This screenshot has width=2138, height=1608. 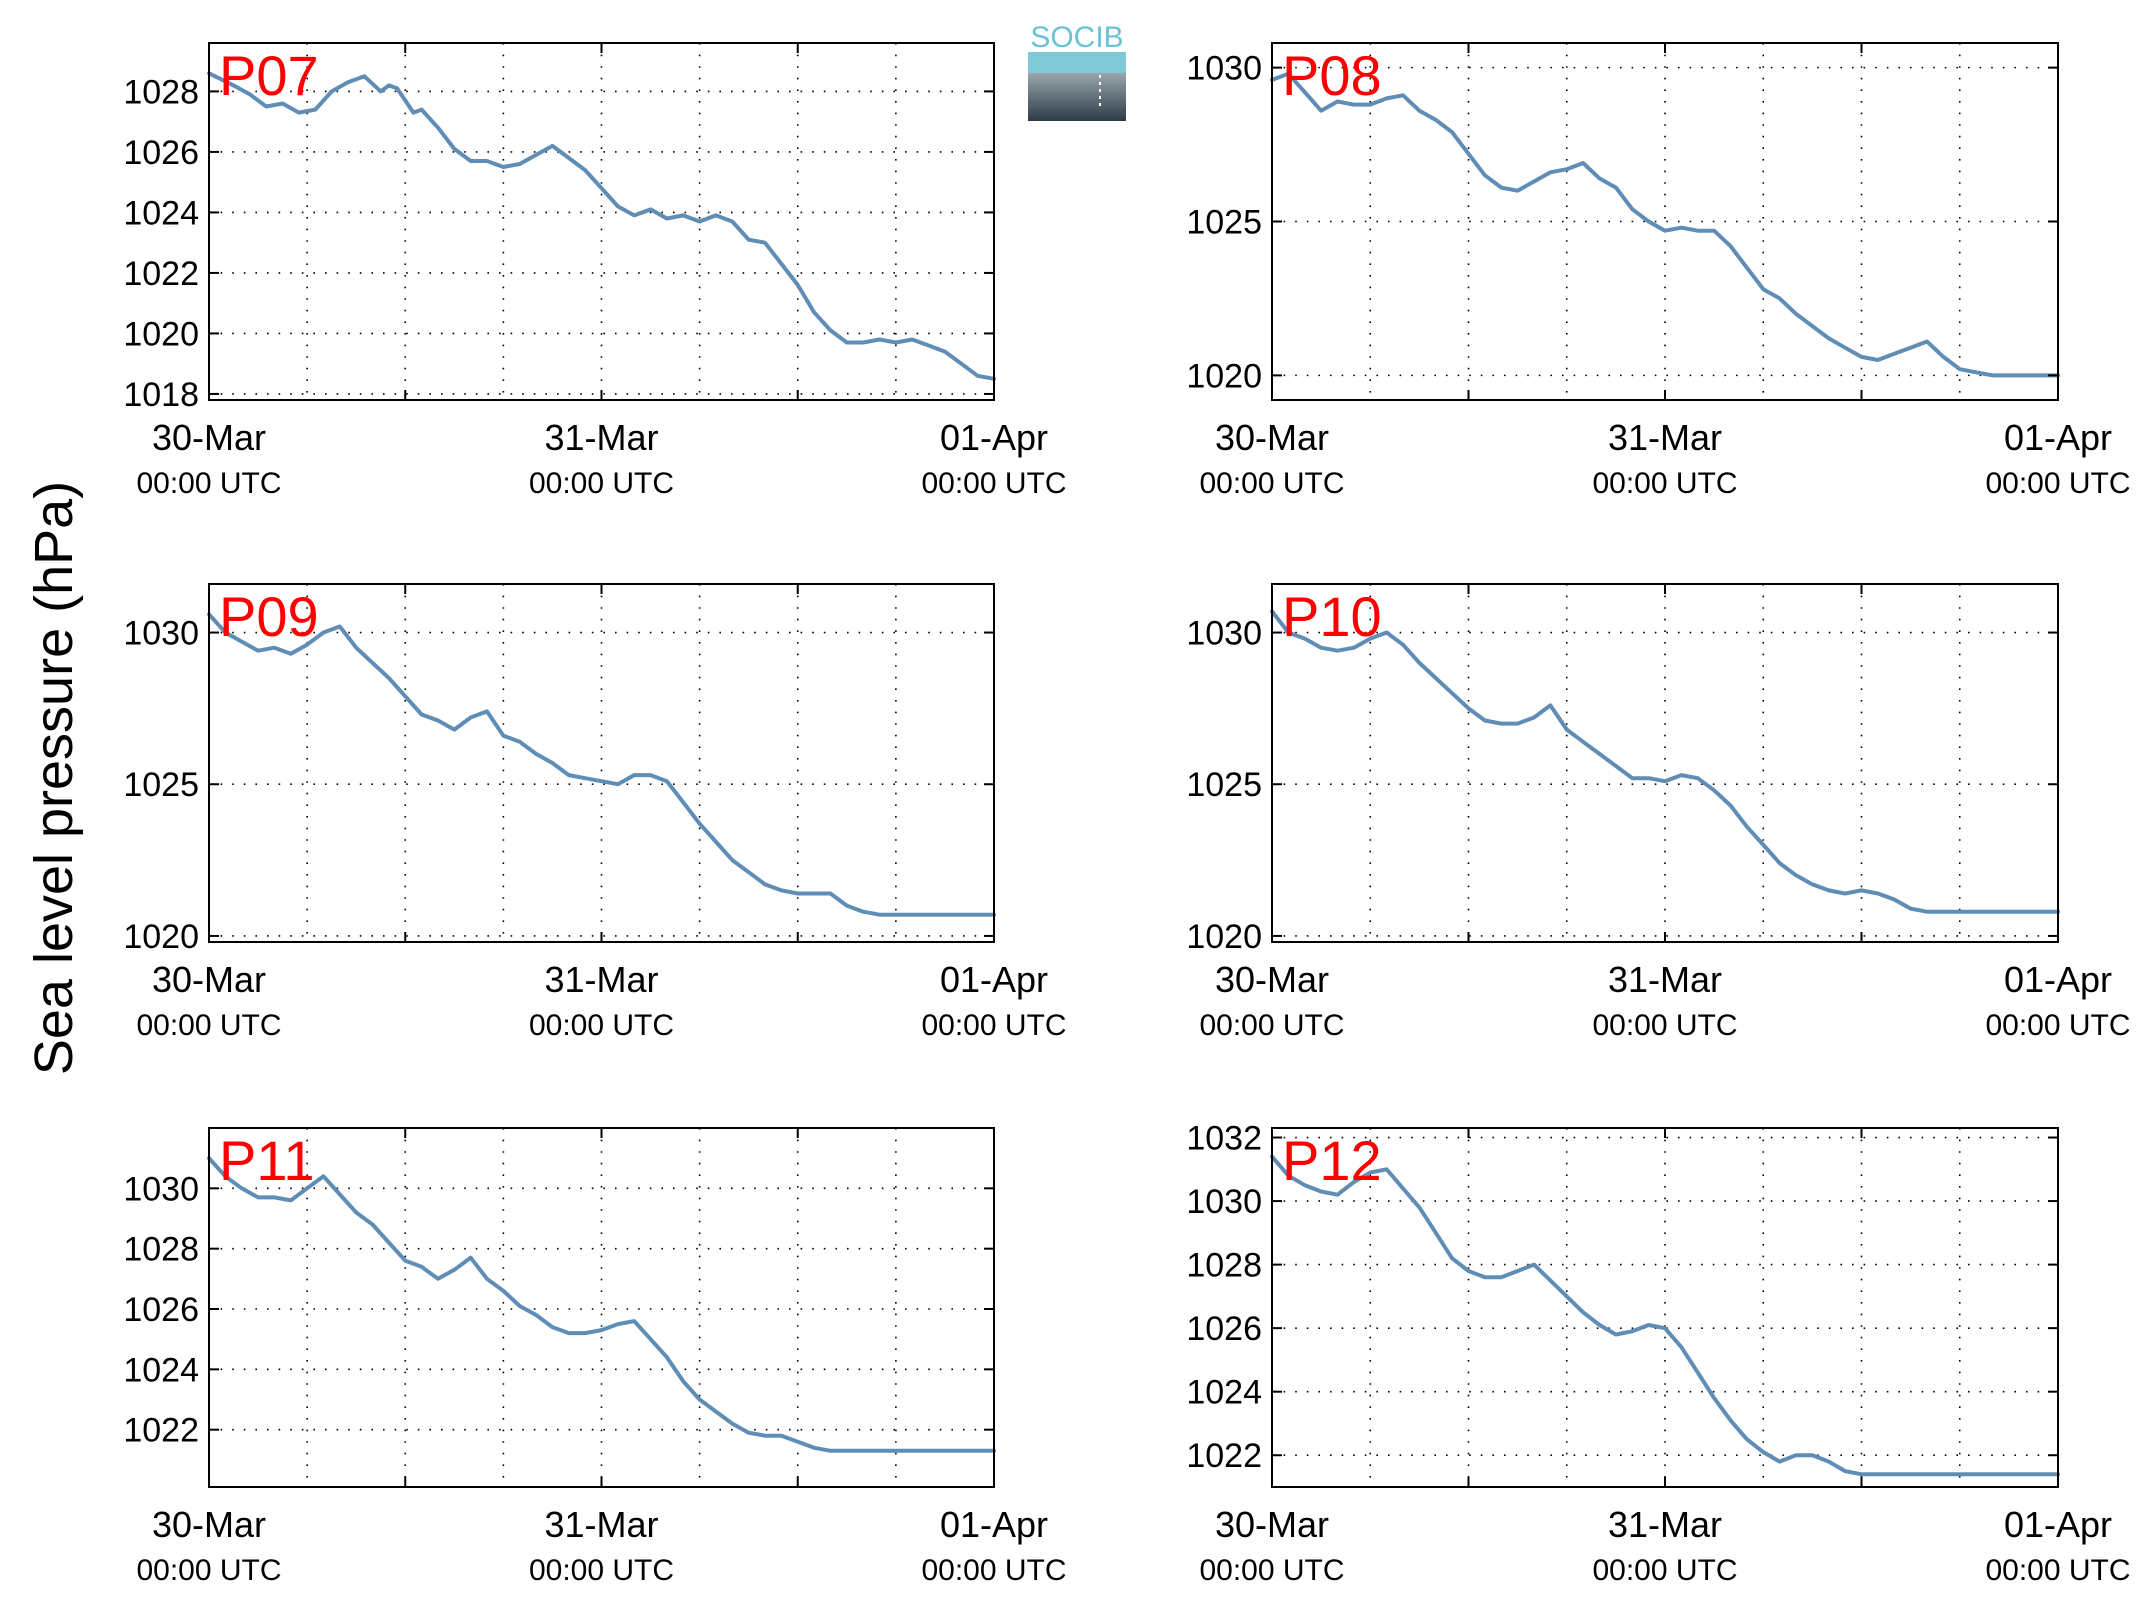 What do you see at coordinates (161, 395) in the screenshot?
I see `y-tick-label: 1018` at bounding box center [161, 395].